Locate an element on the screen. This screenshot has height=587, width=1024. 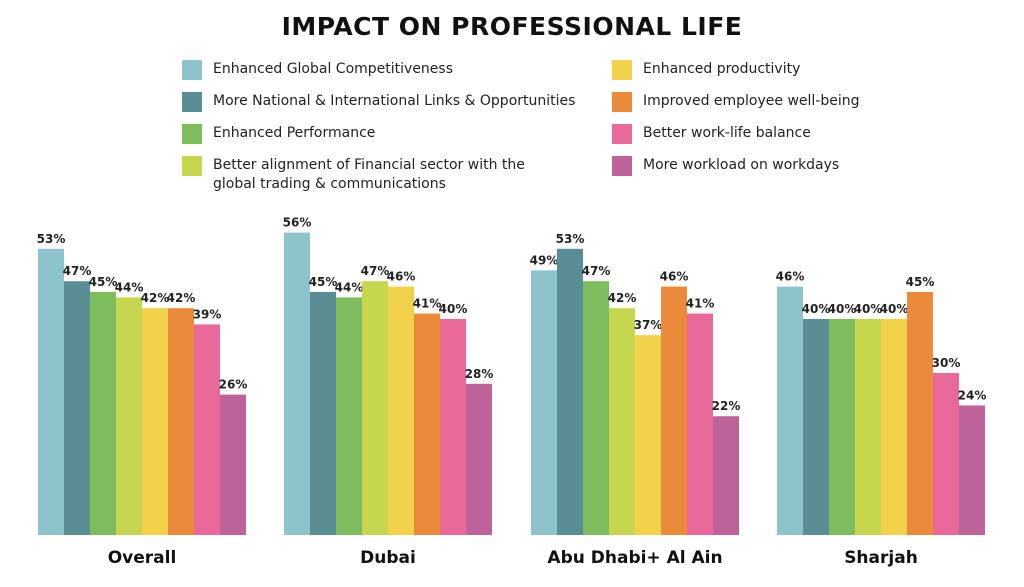
legend-label: Improved employee well-being is located at coordinates (751, 101).